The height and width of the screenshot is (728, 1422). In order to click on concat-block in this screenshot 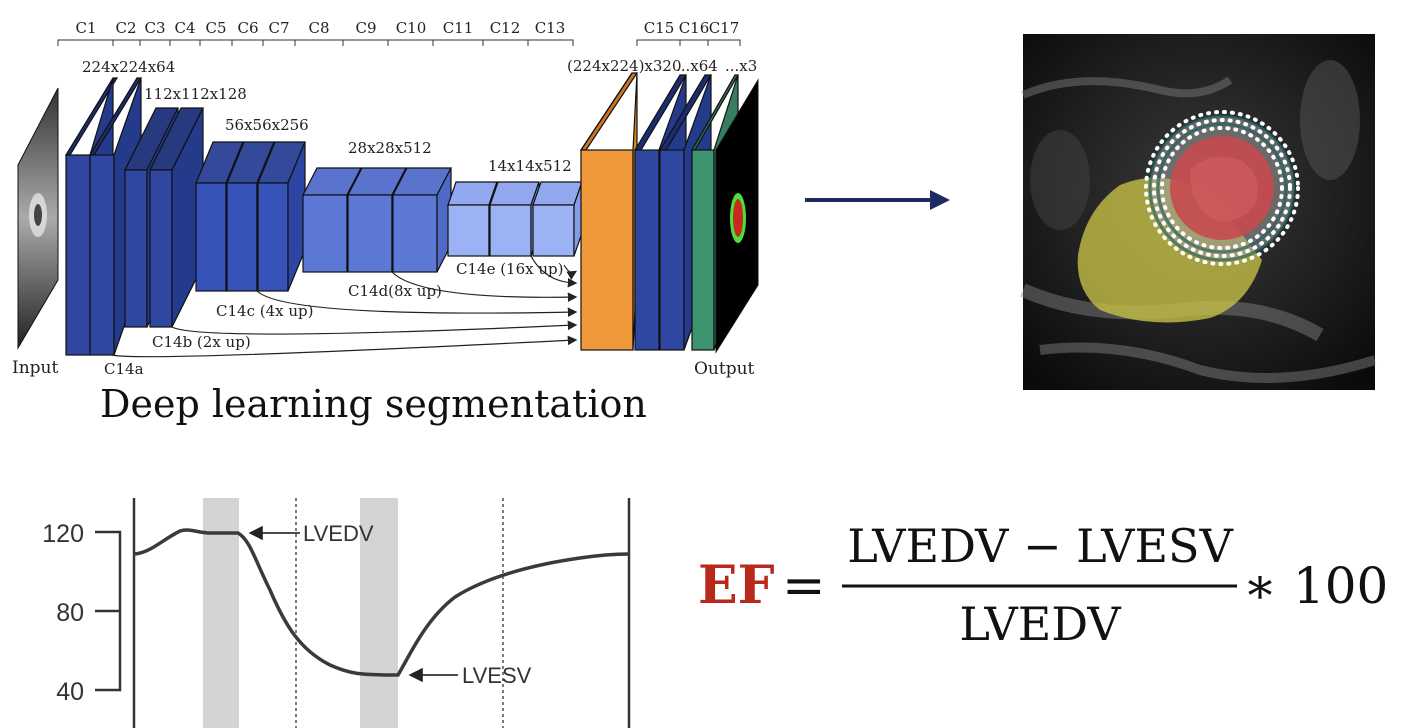, I will do `click(609, 211)`.